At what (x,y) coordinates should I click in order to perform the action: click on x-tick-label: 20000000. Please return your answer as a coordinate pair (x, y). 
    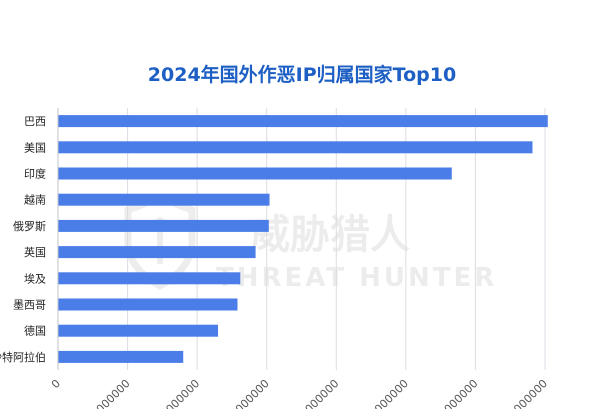
    Looking at the image, I should click on (317, 393).